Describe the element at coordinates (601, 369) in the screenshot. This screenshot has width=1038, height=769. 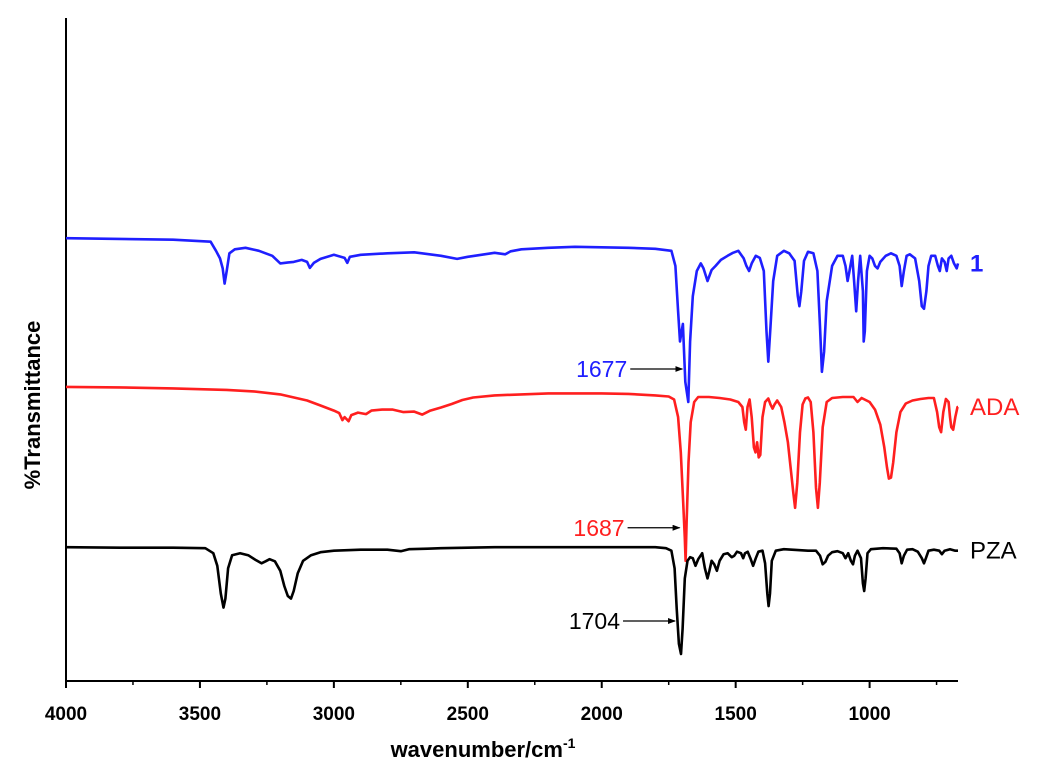
I see `annotation-label: 1677` at that location.